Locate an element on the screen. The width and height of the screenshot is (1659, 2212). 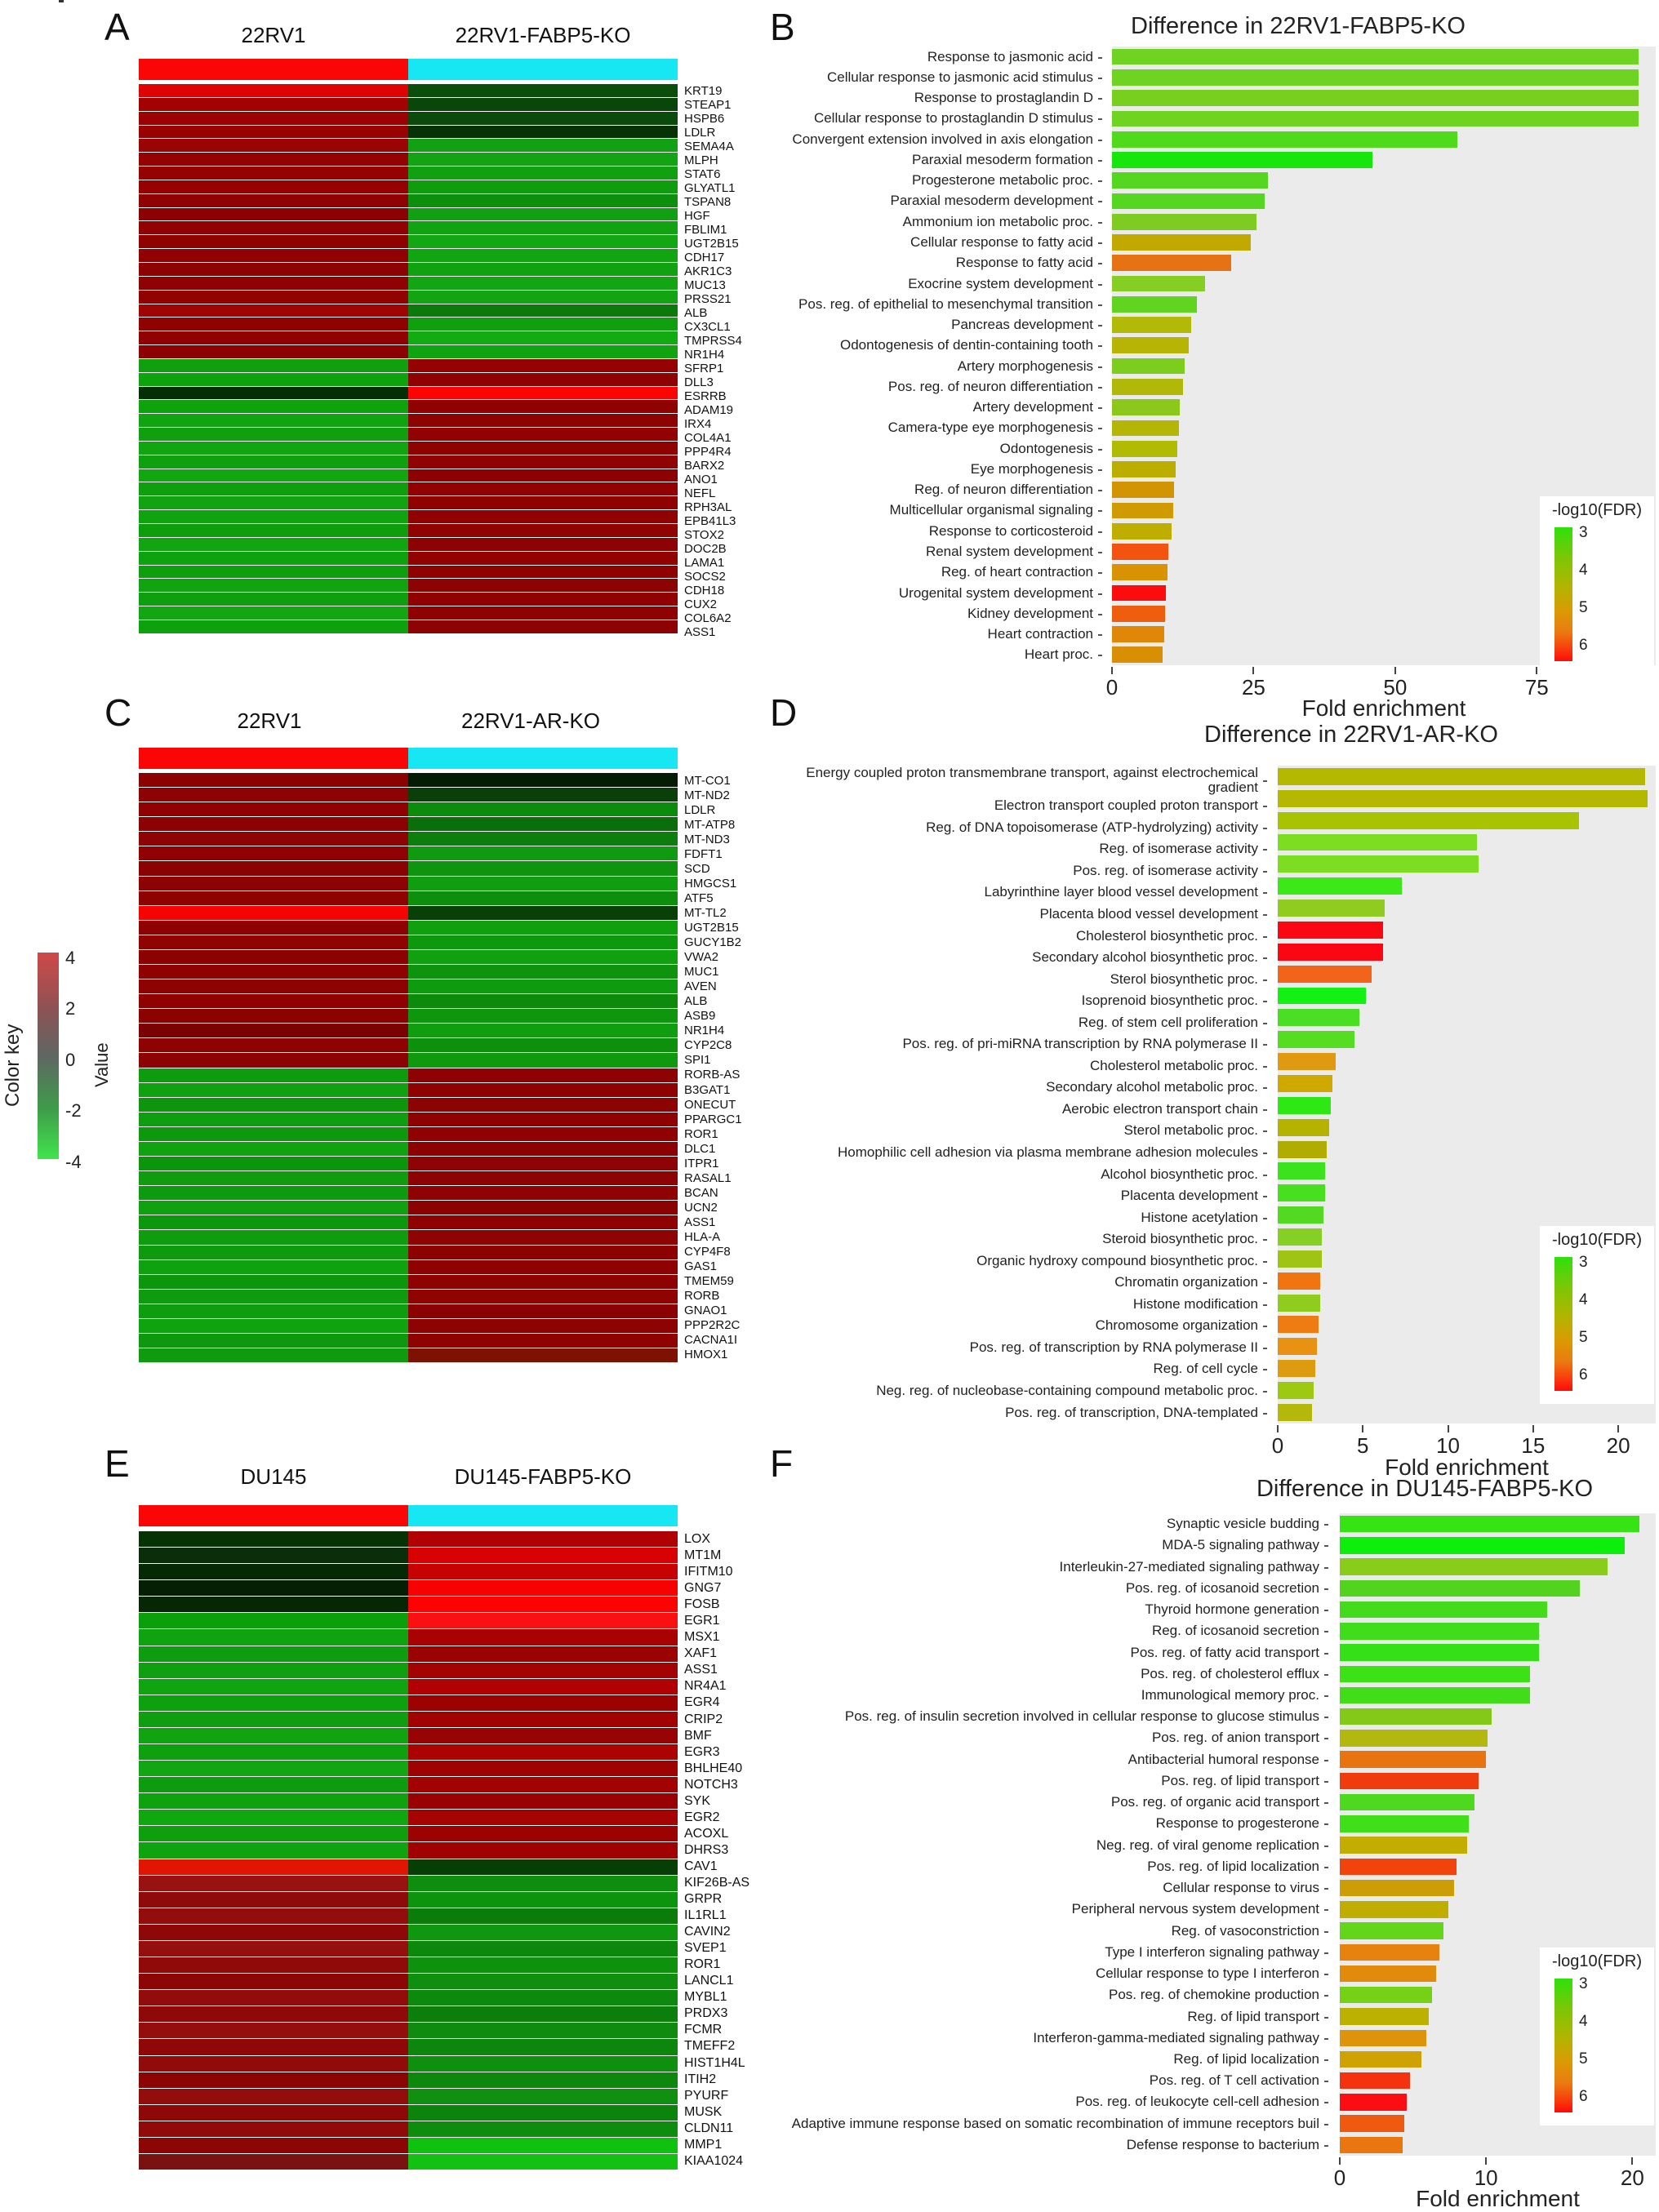
group-bar-red is located at coordinates (274, 69).